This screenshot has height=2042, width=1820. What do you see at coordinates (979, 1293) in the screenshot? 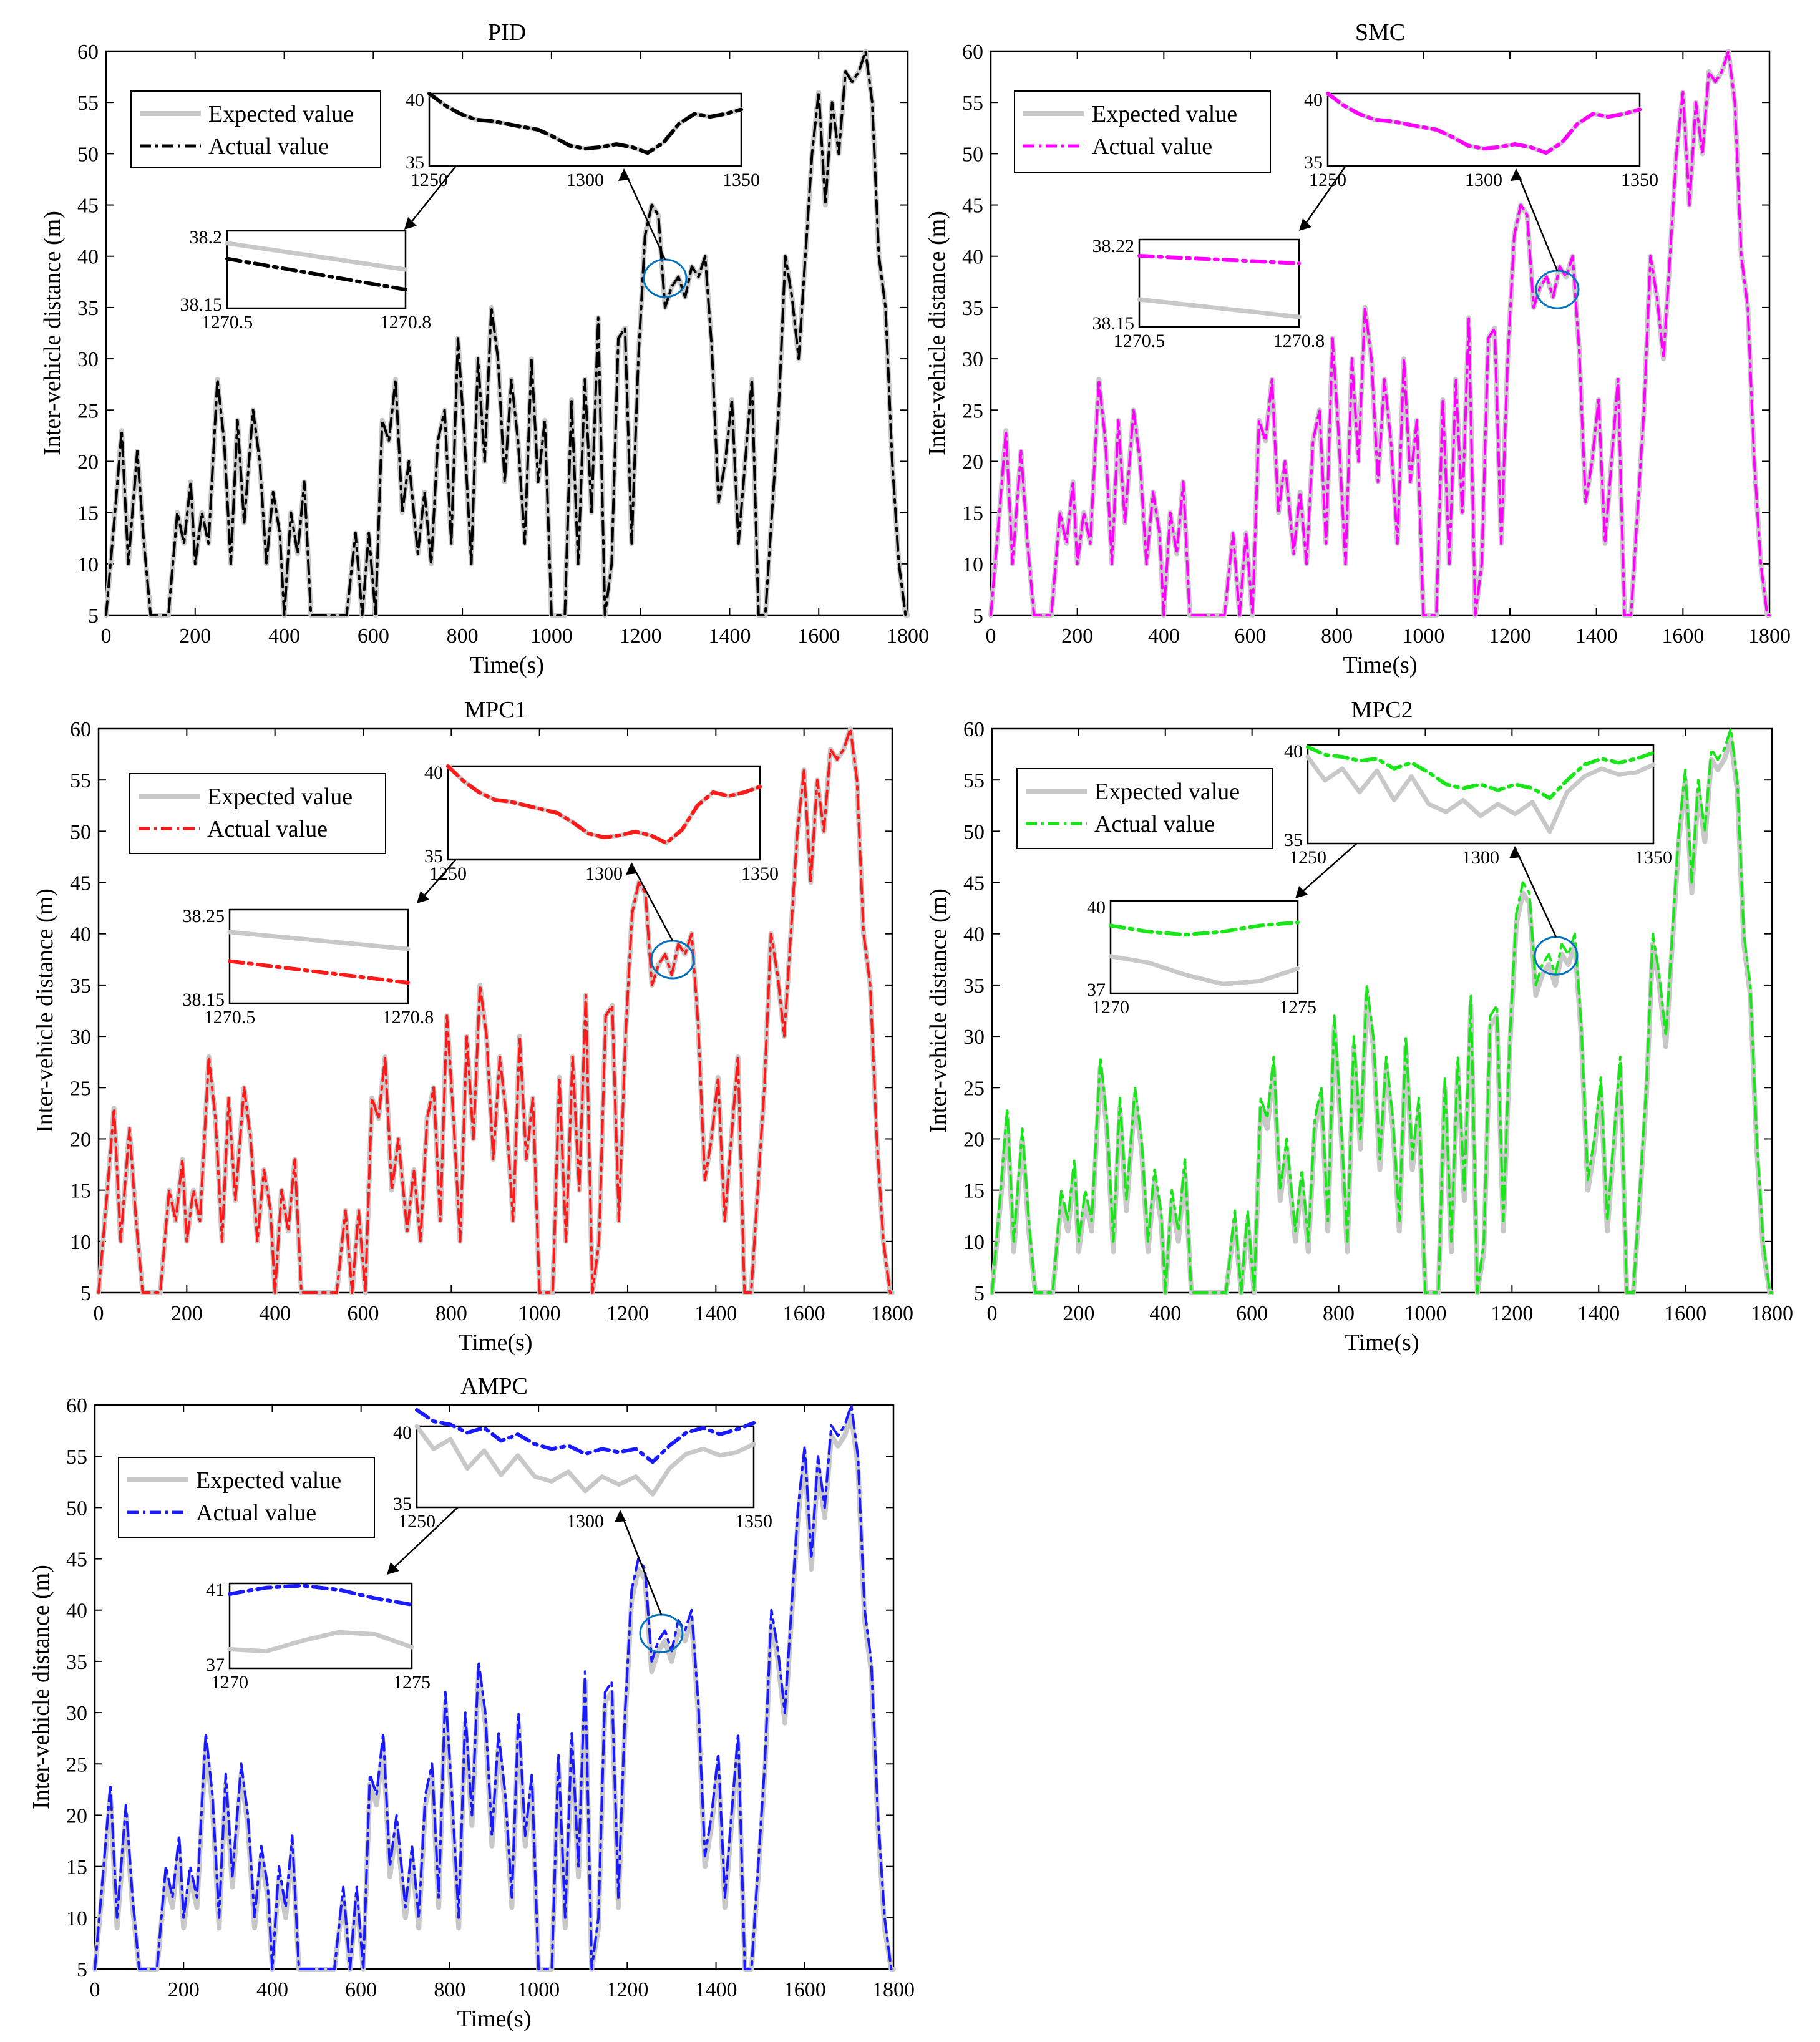
I see `y-tick-label: 5` at bounding box center [979, 1293].